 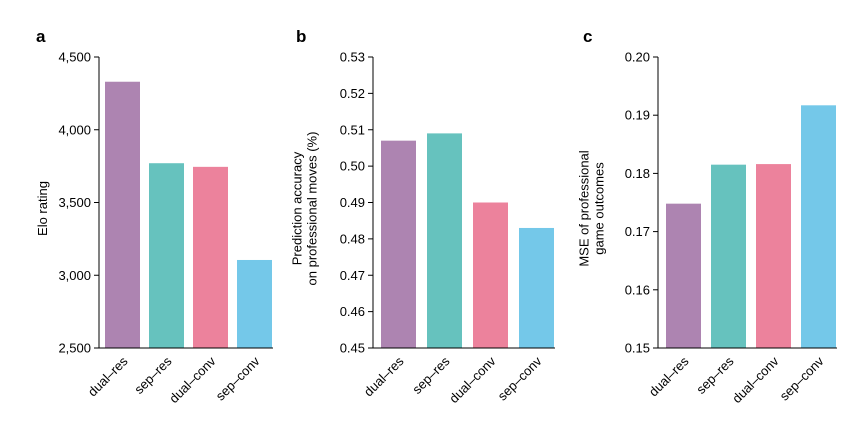 What do you see at coordinates (637, 173) in the screenshot?
I see `y-tick-label: 0.18` at bounding box center [637, 173].